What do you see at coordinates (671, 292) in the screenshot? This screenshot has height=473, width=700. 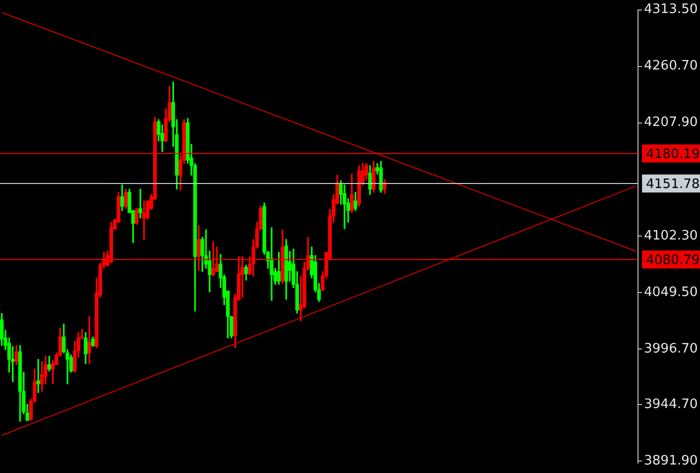 I see `y-tick-label: 4049.50` at bounding box center [671, 292].